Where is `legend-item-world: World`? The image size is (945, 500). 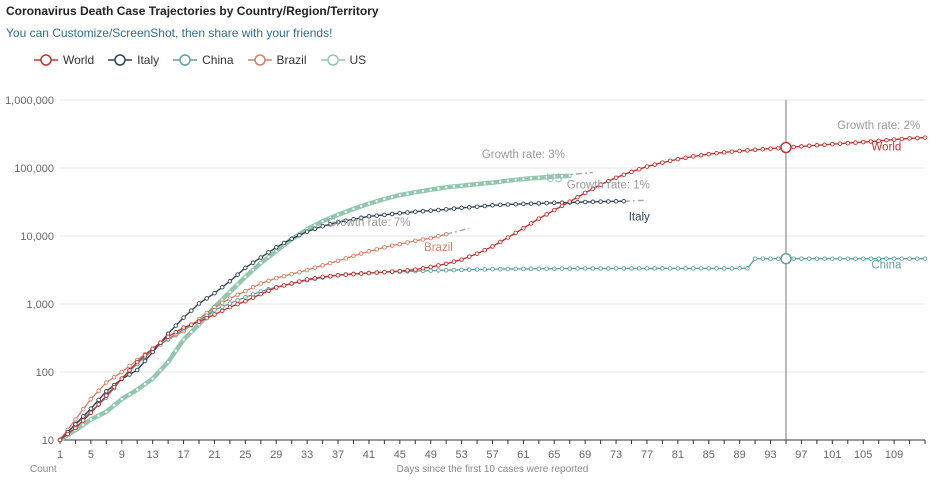
legend-item-world: World is located at coordinates (64, 60).